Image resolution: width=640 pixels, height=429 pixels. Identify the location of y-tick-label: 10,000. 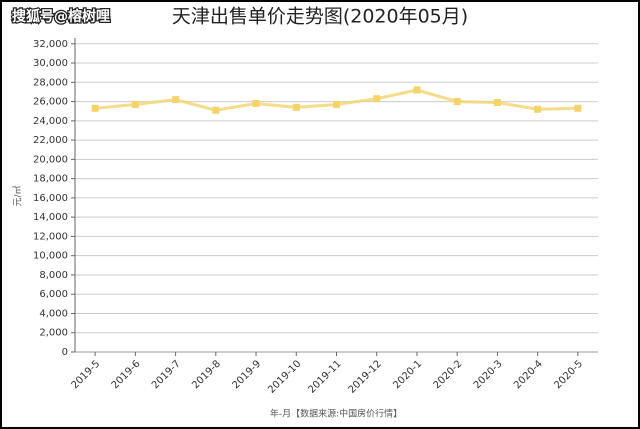
(50, 256).